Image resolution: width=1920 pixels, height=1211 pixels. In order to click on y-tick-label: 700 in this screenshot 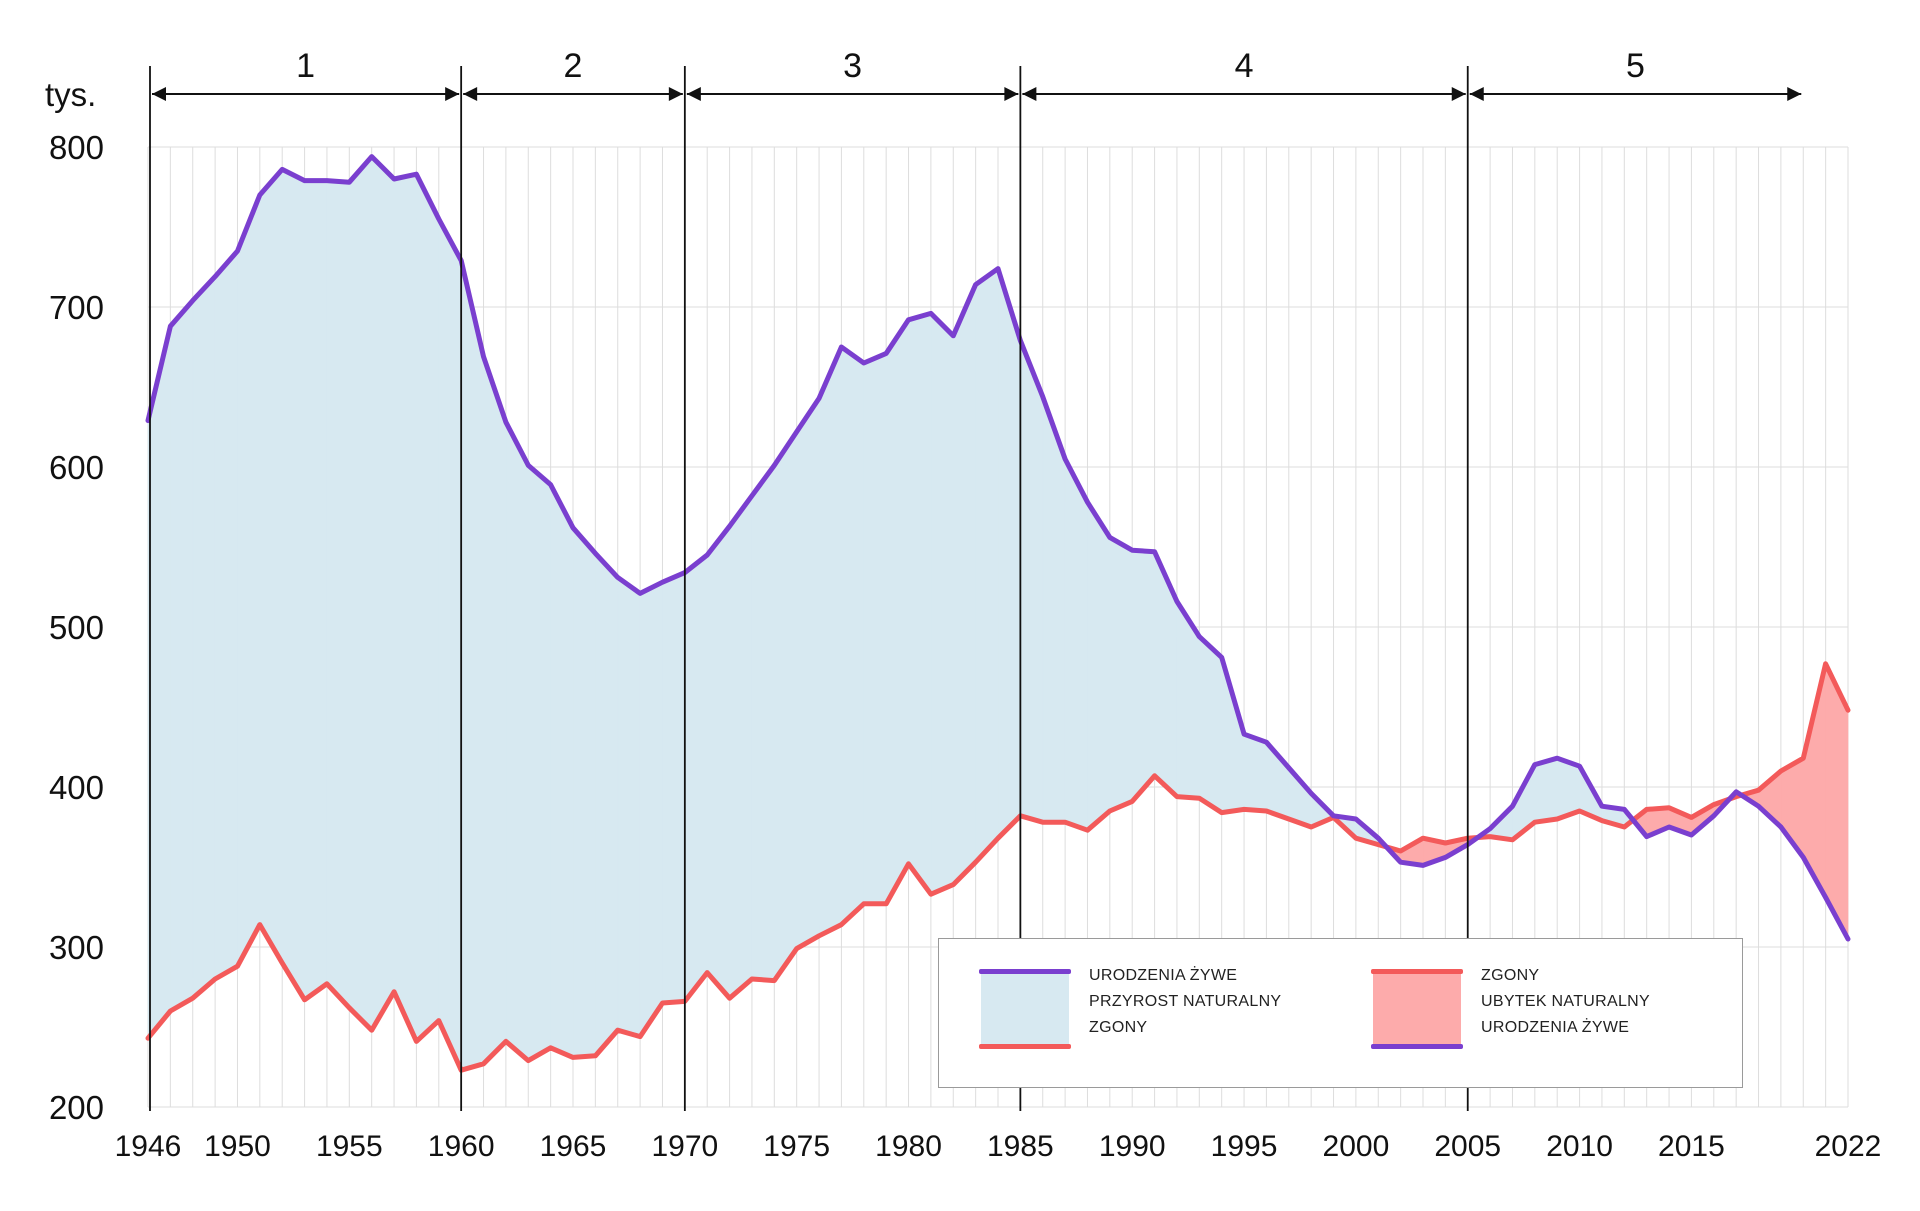, I will do `click(76, 307)`.